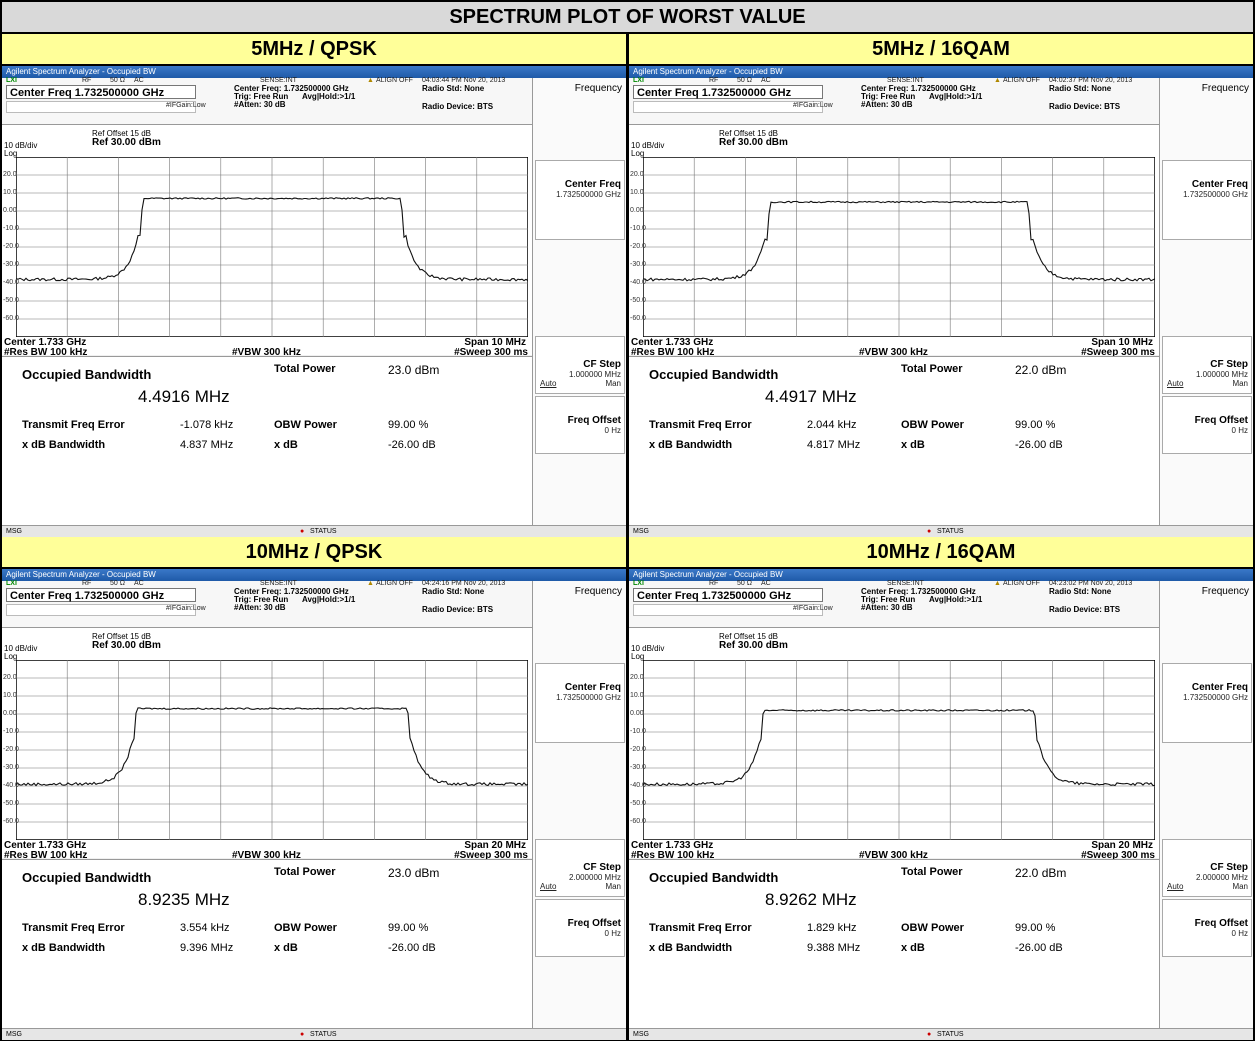  Describe the element at coordinates (412, 948) in the screenshot. I see `xdb-value: -26.00 dB` at that location.